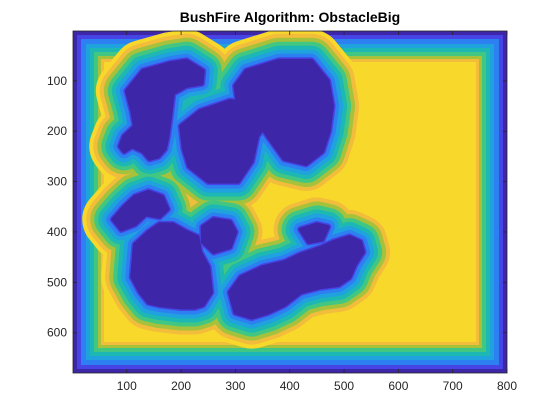 The width and height of the screenshot is (560, 420). I want to click on x-tick-label: 100, so click(127, 386).